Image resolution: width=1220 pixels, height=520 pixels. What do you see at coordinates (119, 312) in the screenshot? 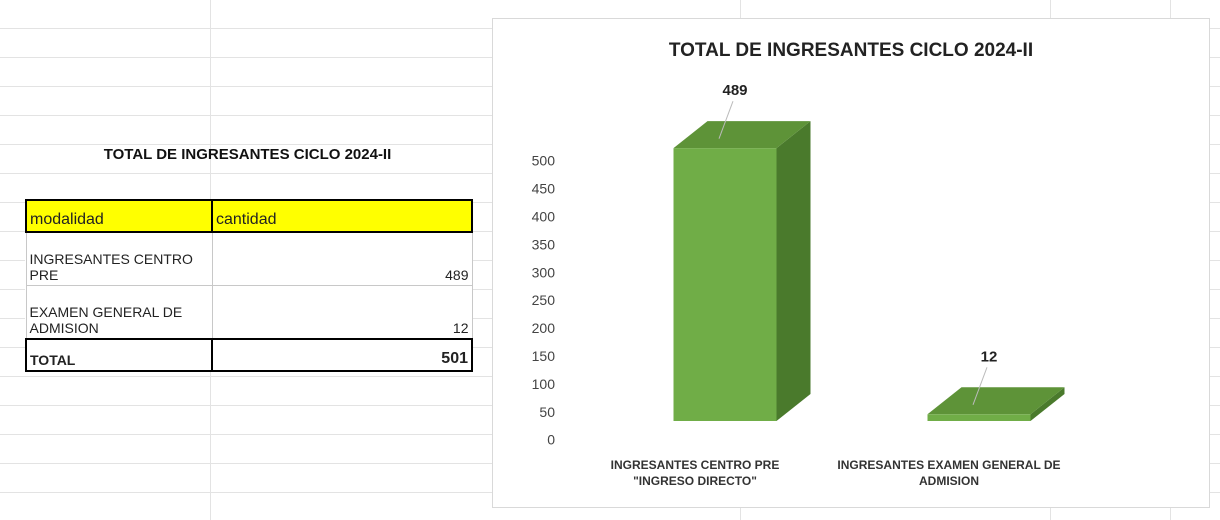
I see `cell: EXAMEN GENERAL DE ADMISION` at bounding box center [119, 312].